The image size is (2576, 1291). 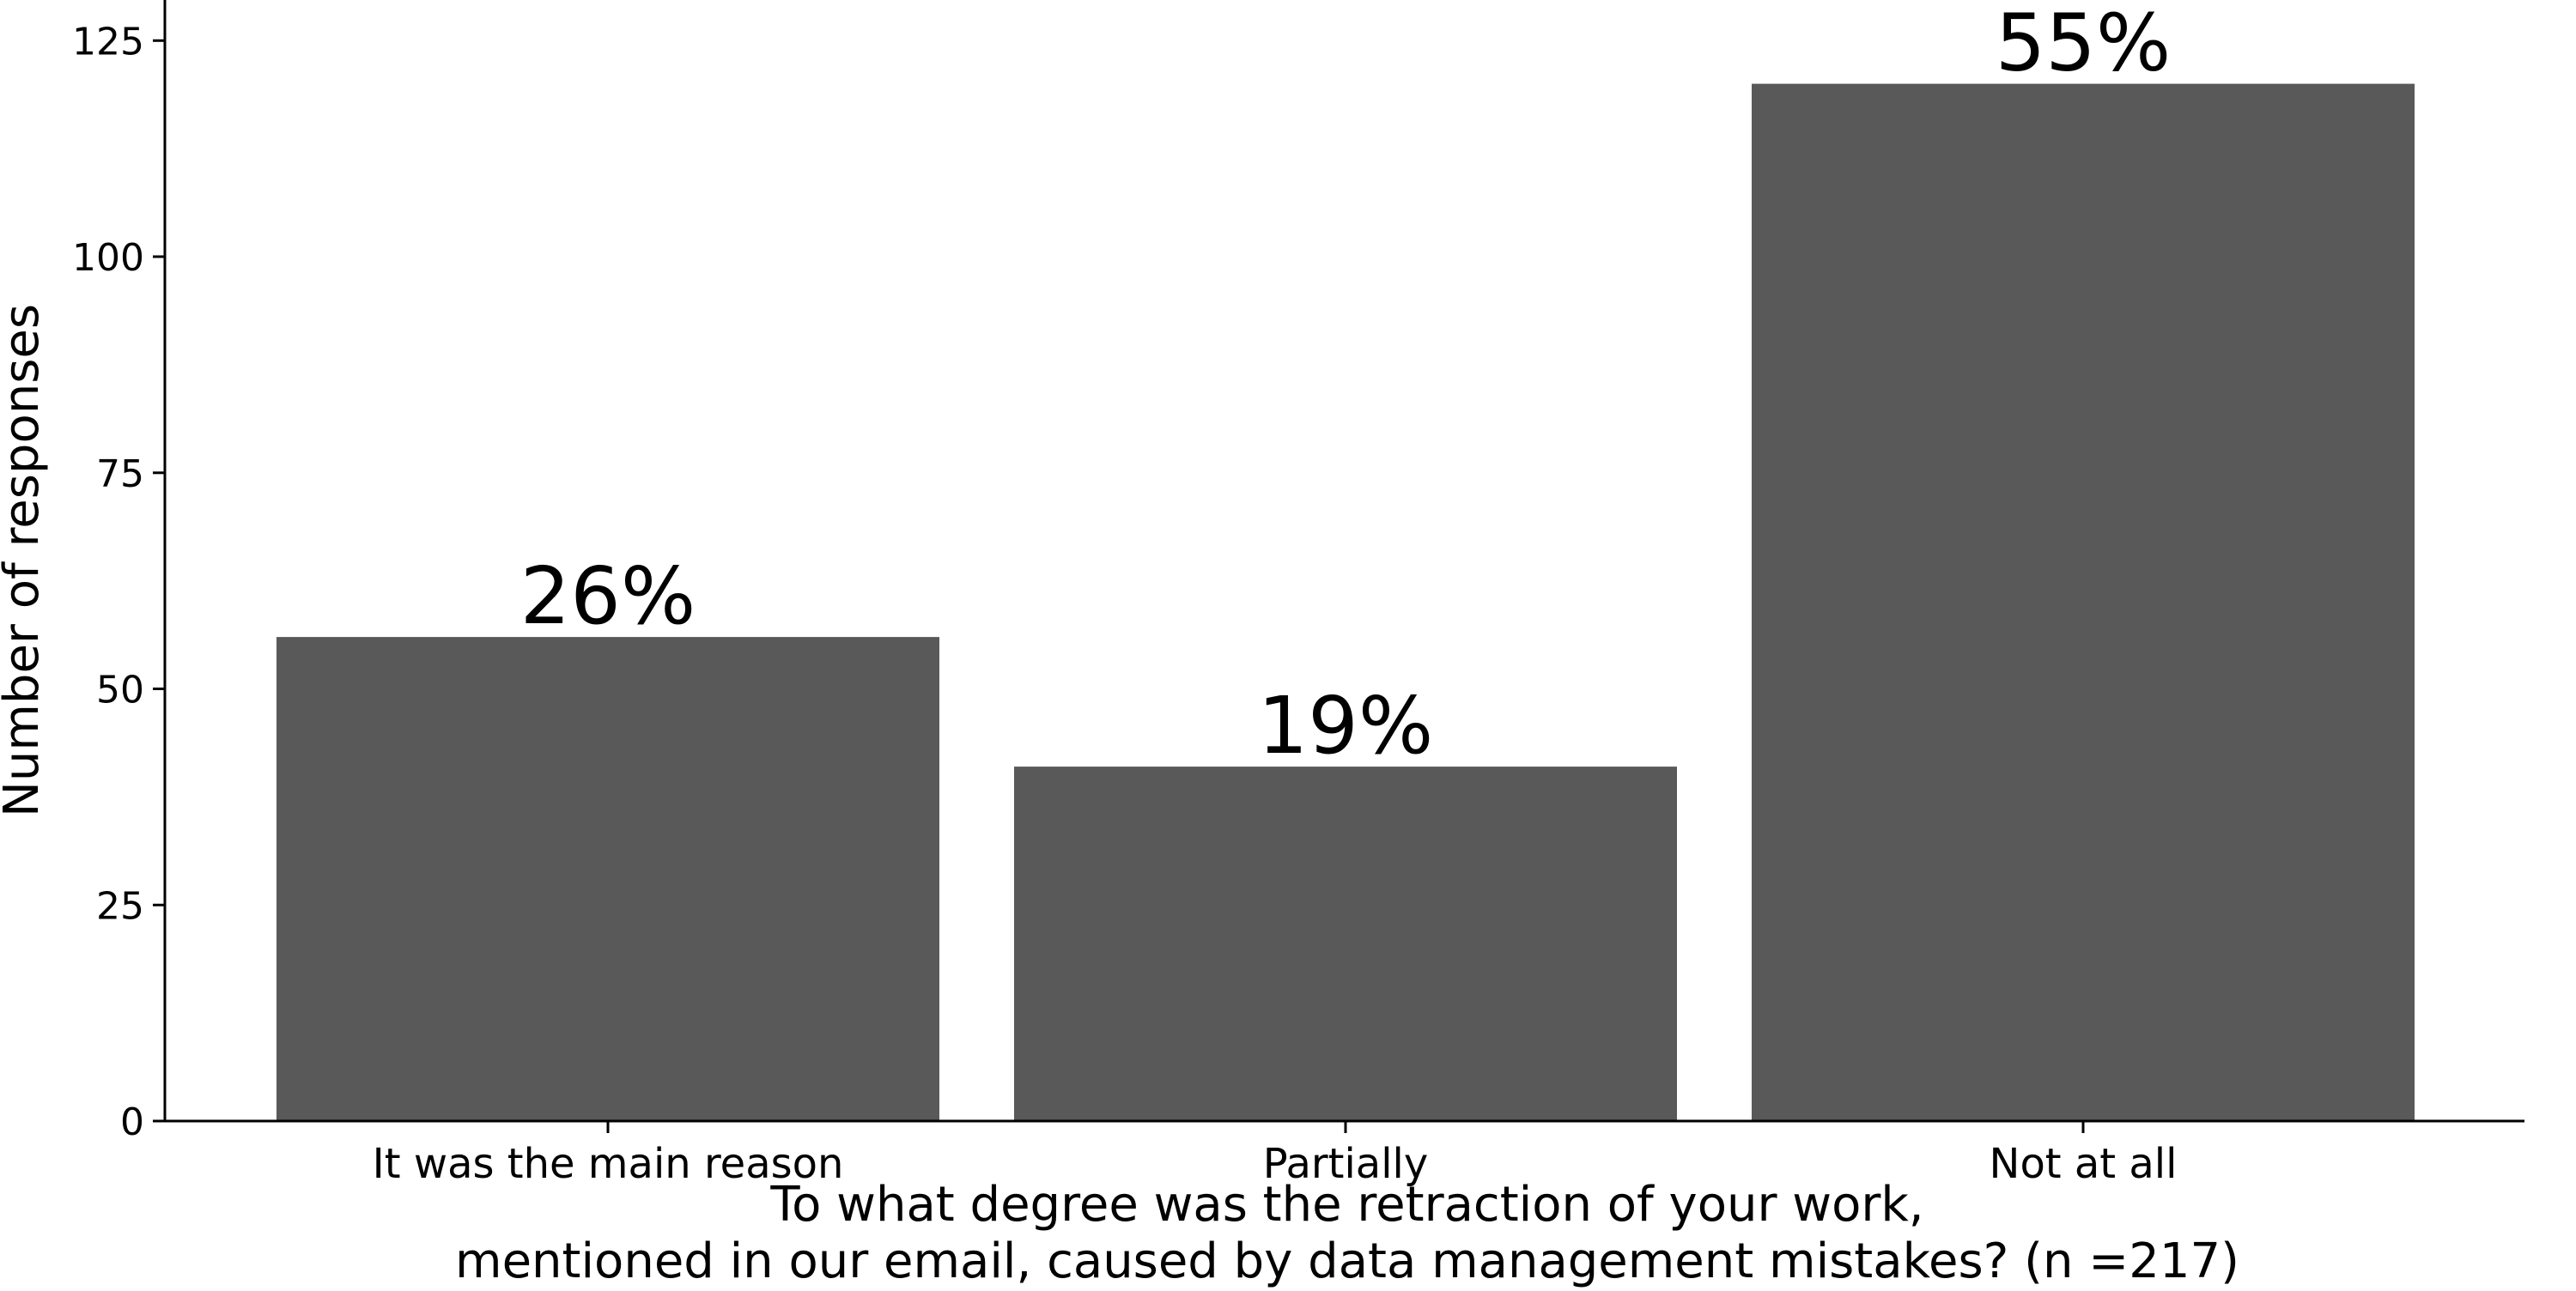 I want to click on y-tick-label: 0, so click(x=132, y=1122).